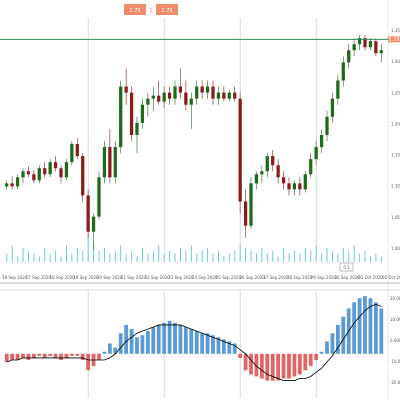 The image size is (400, 400). Describe the element at coordinates (135, 9) in the screenshot. I see `bid-badge` at that location.